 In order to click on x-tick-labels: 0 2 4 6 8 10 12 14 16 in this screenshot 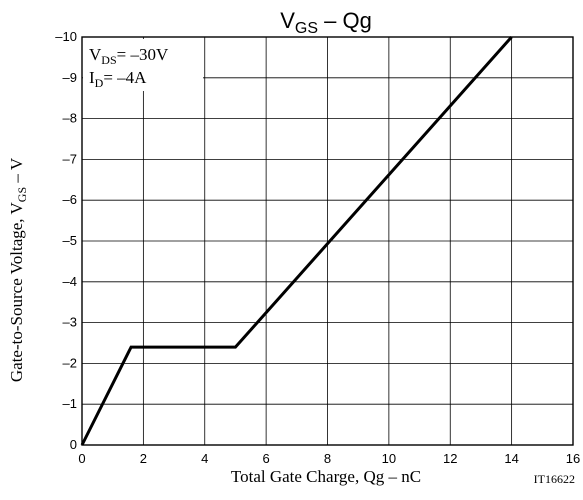, I will do `click(329, 458)`.